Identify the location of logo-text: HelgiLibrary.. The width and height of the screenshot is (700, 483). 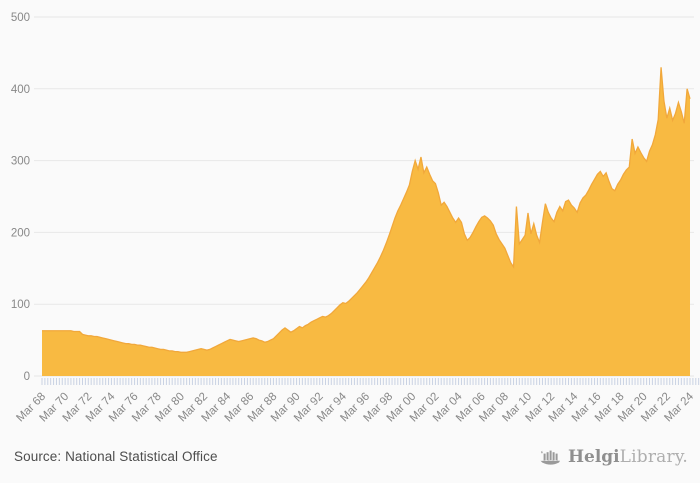
(628, 457).